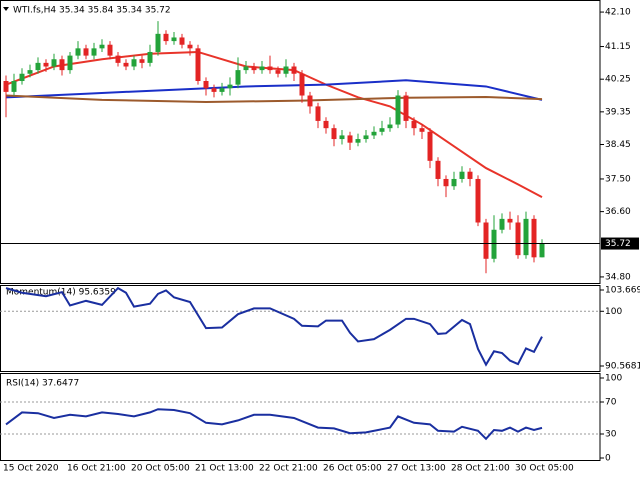 The height and width of the screenshot is (480, 640). What do you see at coordinates (622, 291) in the screenshot?
I see `y-tick-label: 103.6693` at bounding box center [622, 291].